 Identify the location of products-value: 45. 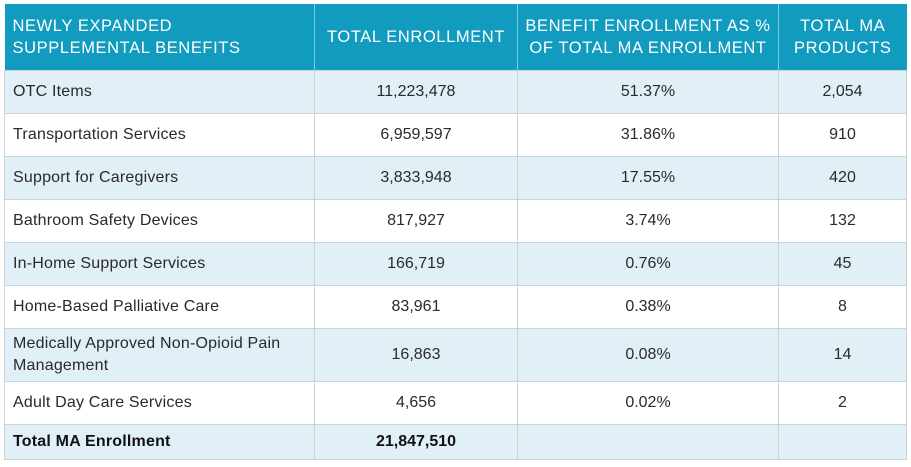
(842, 264).